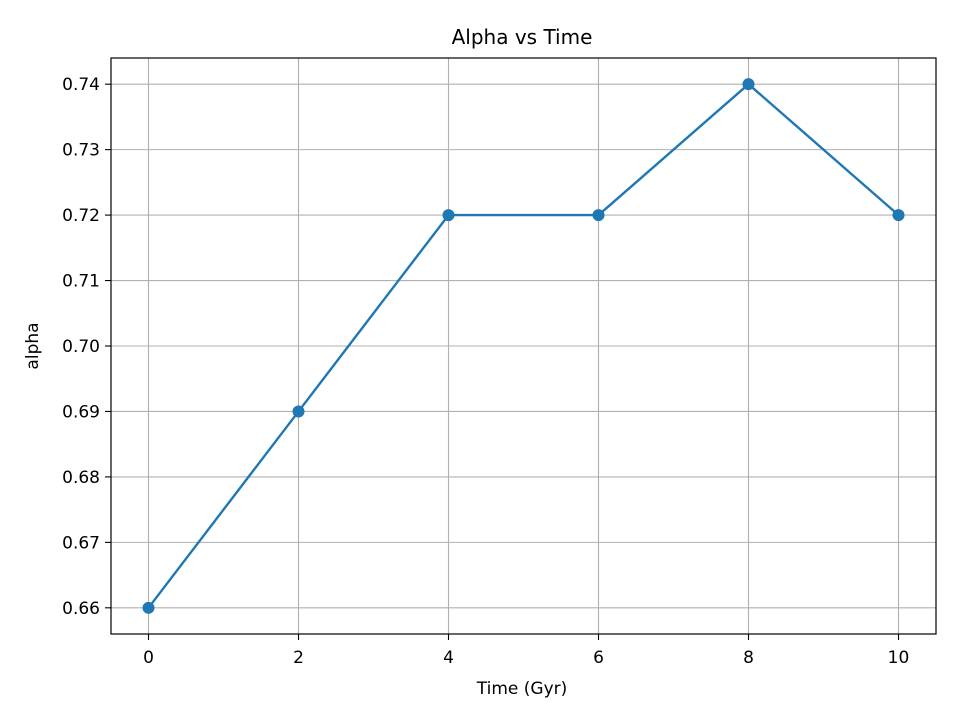 Image resolution: width=955 pixels, height=718 pixels. Describe the element at coordinates (81, 85) in the screenshot. I see `y-tick-label: 0.74` at that location.